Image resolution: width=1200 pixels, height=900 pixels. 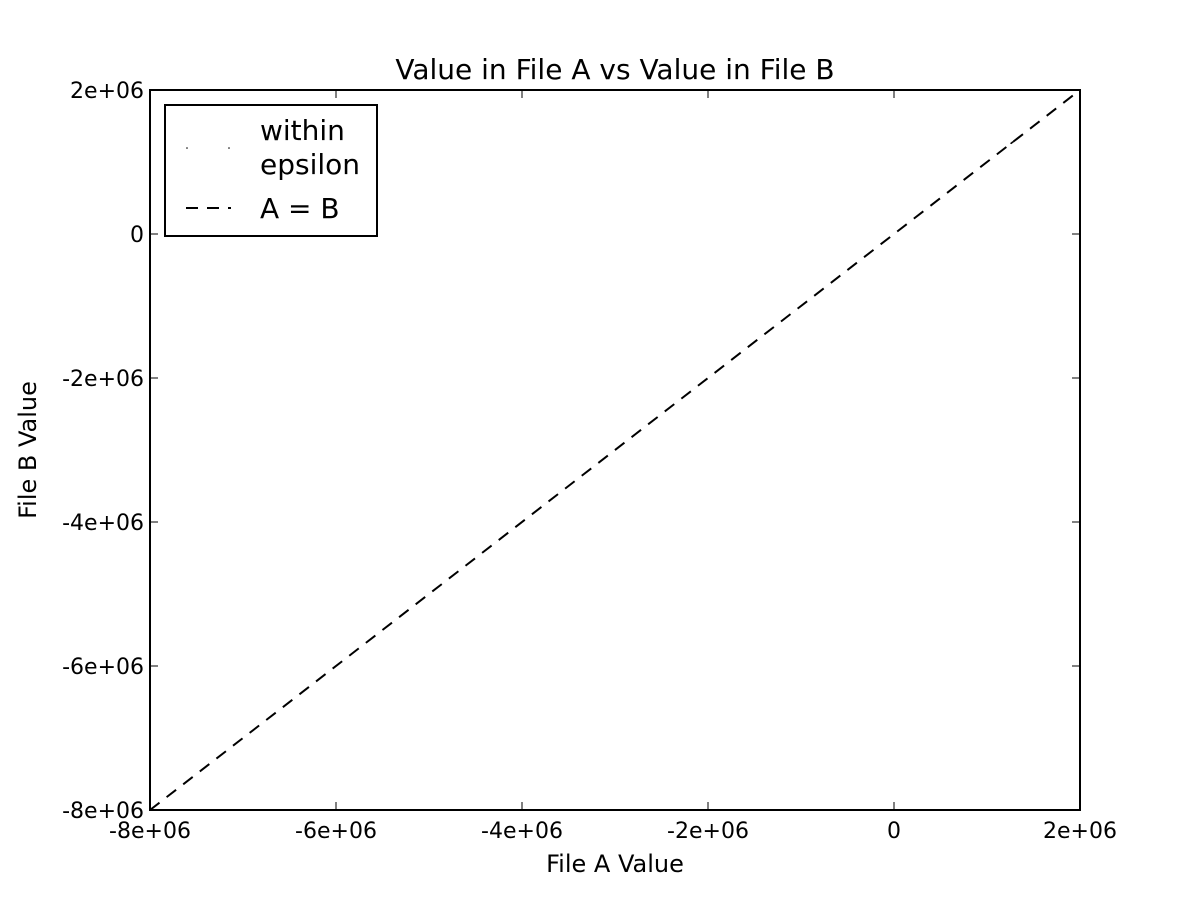 I want to click on y-tick-label: 0, so click(x=137, y=235).